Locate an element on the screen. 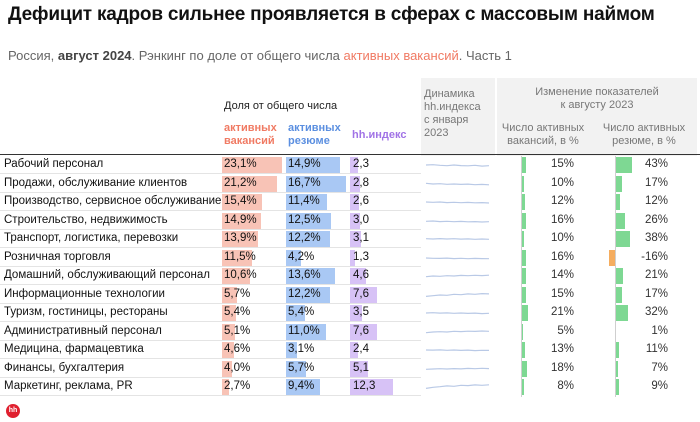 Image resolution: width=700 pixels, height=422 pixels. share-group-header: Доля от общего числа is located at coordinates (281, 106).